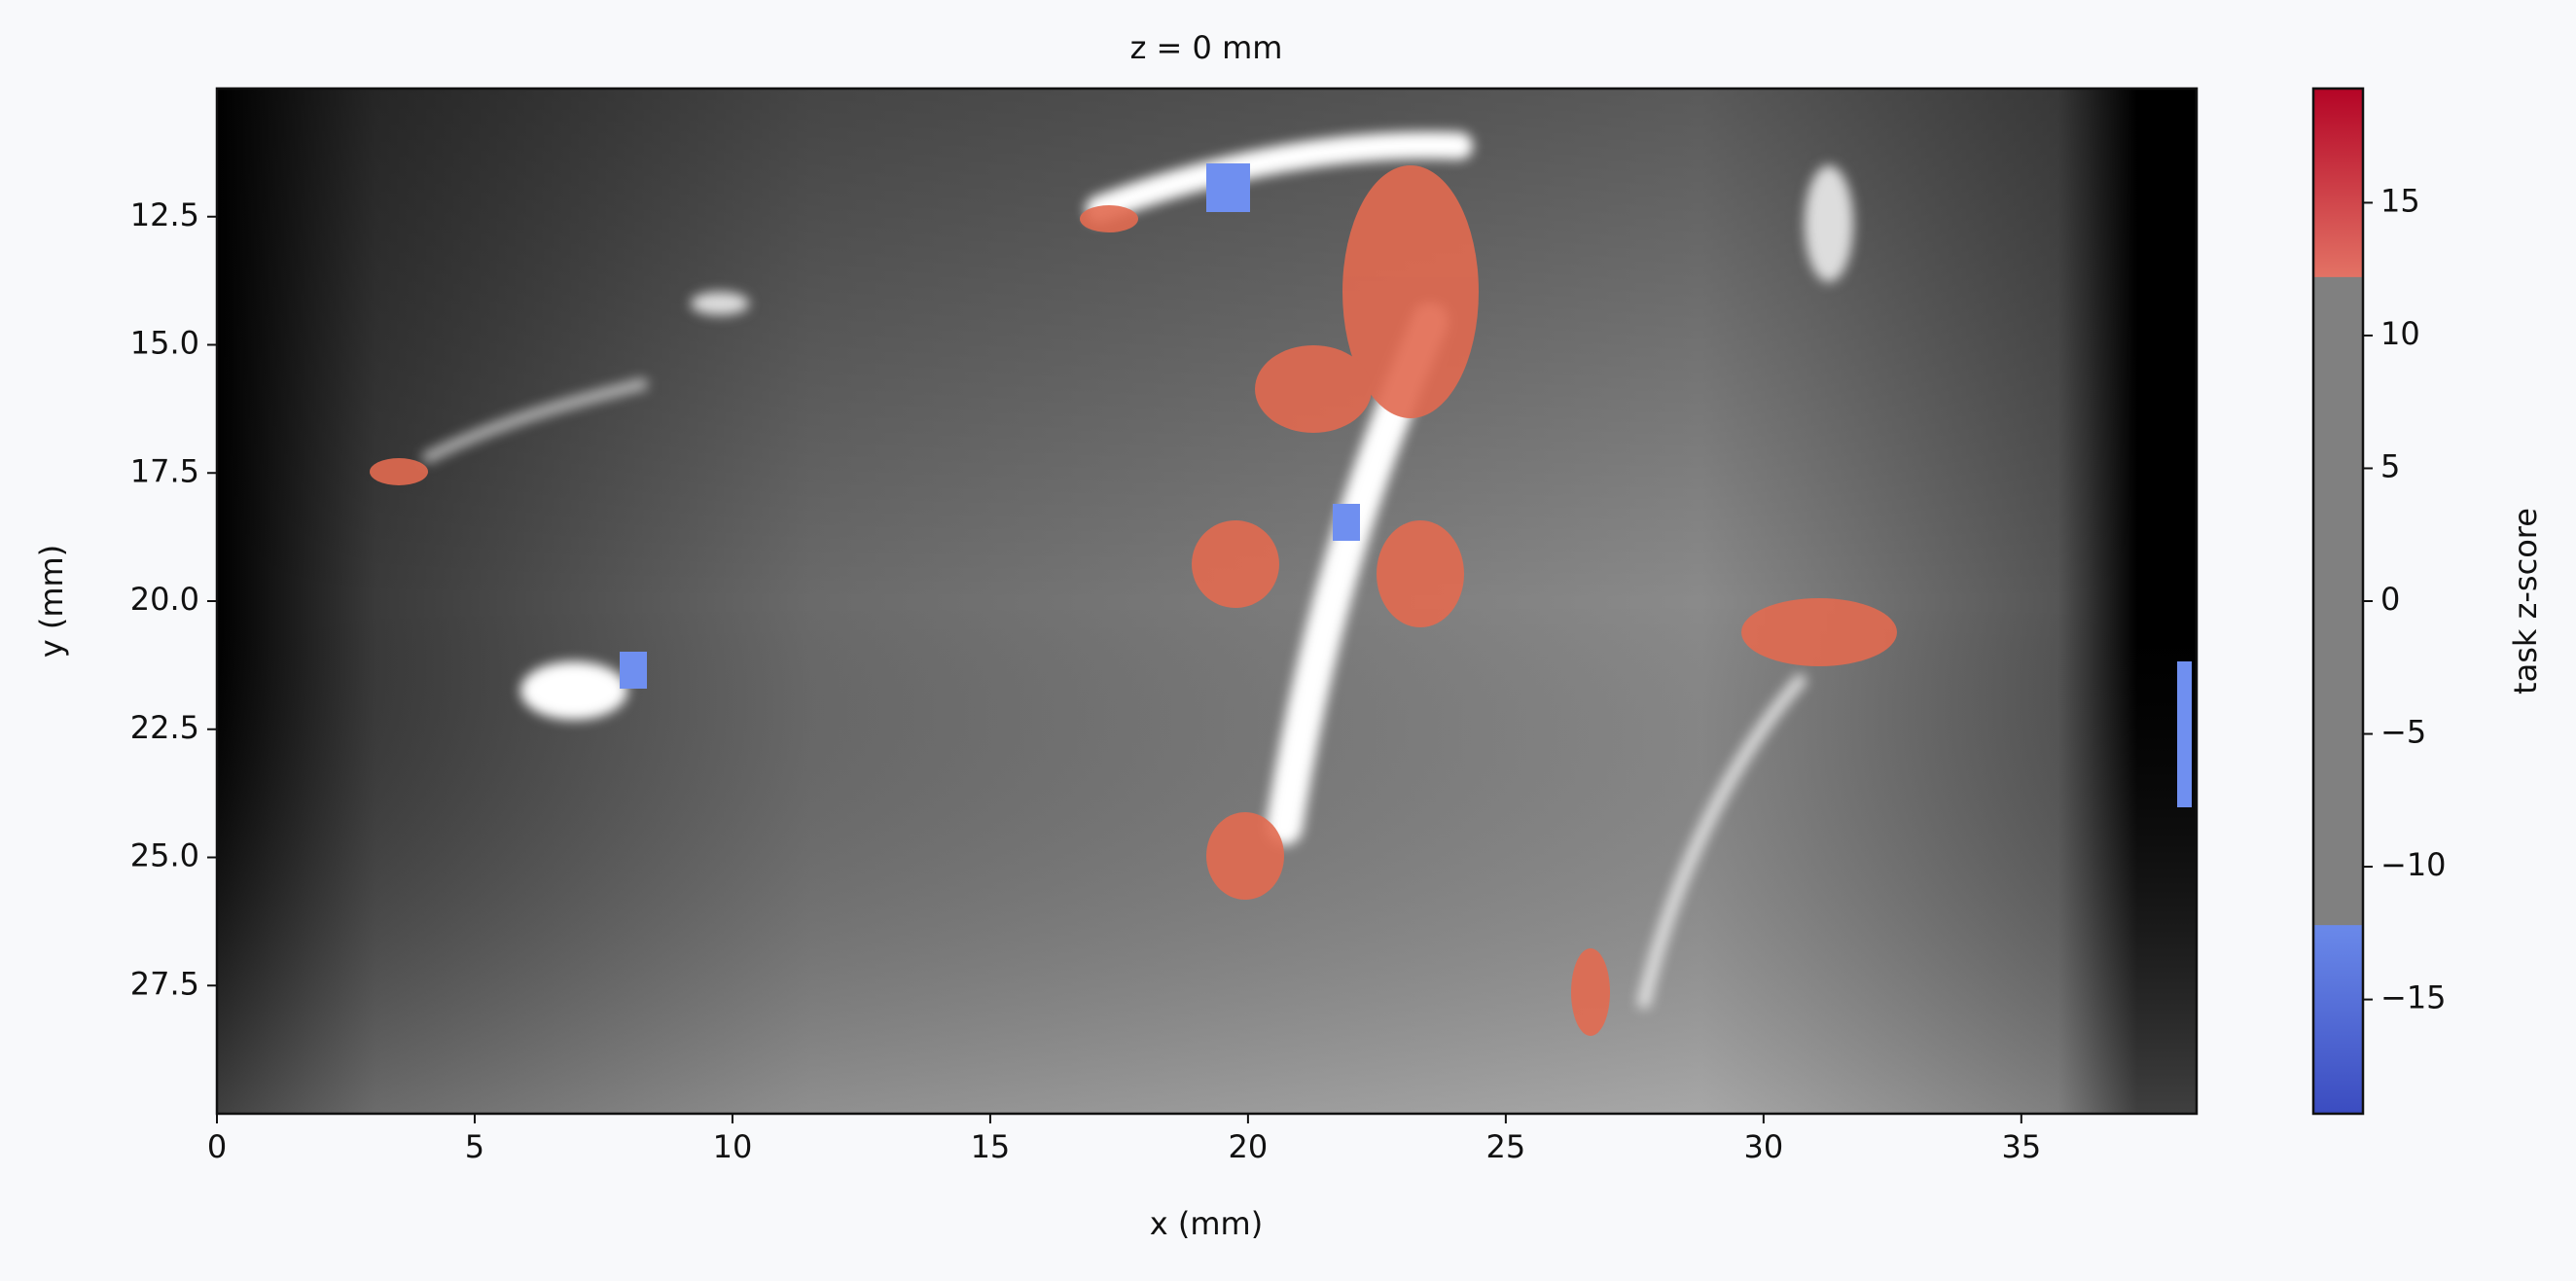 Image resolution: width=2576 pixels, height=1281 pixels. Describe the element at coordinates (164, 600) in the screenshot. I see `y-tick-label: 20.0` at that location.